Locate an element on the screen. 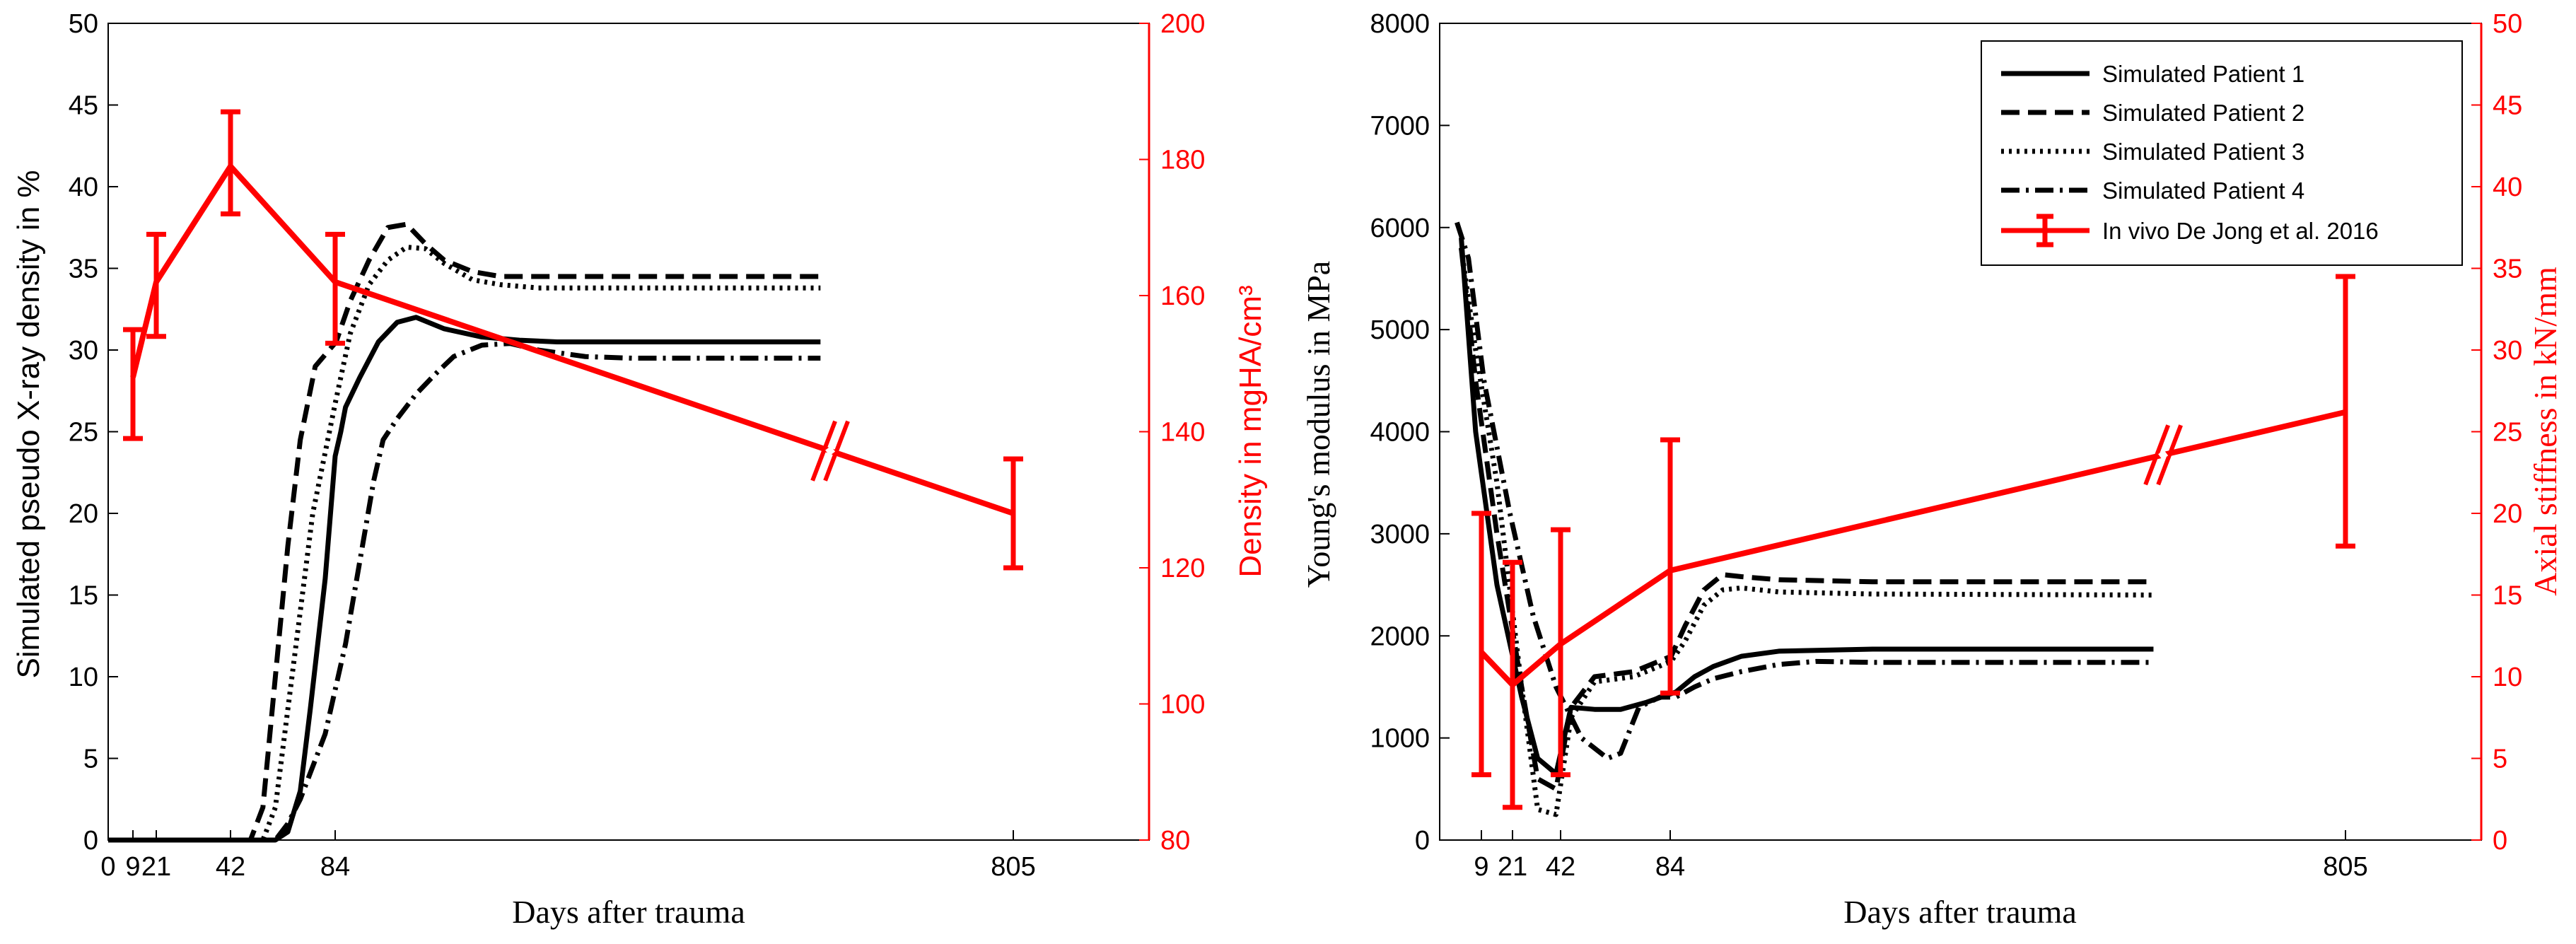 This screenshot has width=2576, height=944. left-ytick-label: 20 is located at coordinates (83, 514).